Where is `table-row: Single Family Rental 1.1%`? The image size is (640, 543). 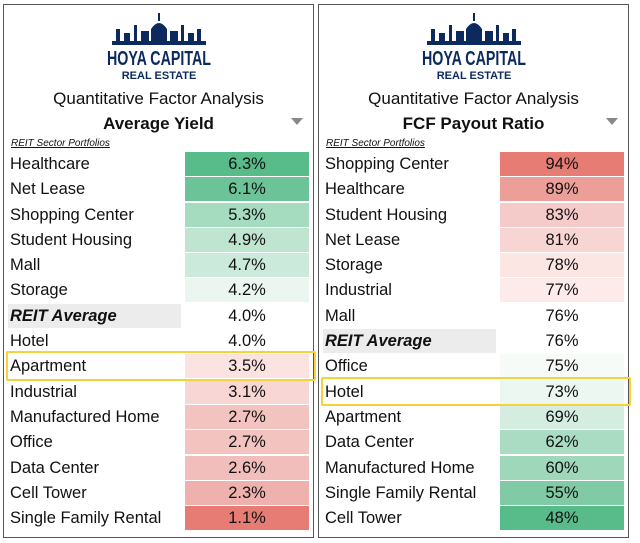
table-row: Single Family Rental 1.1% is located at coordinates (158, 519).